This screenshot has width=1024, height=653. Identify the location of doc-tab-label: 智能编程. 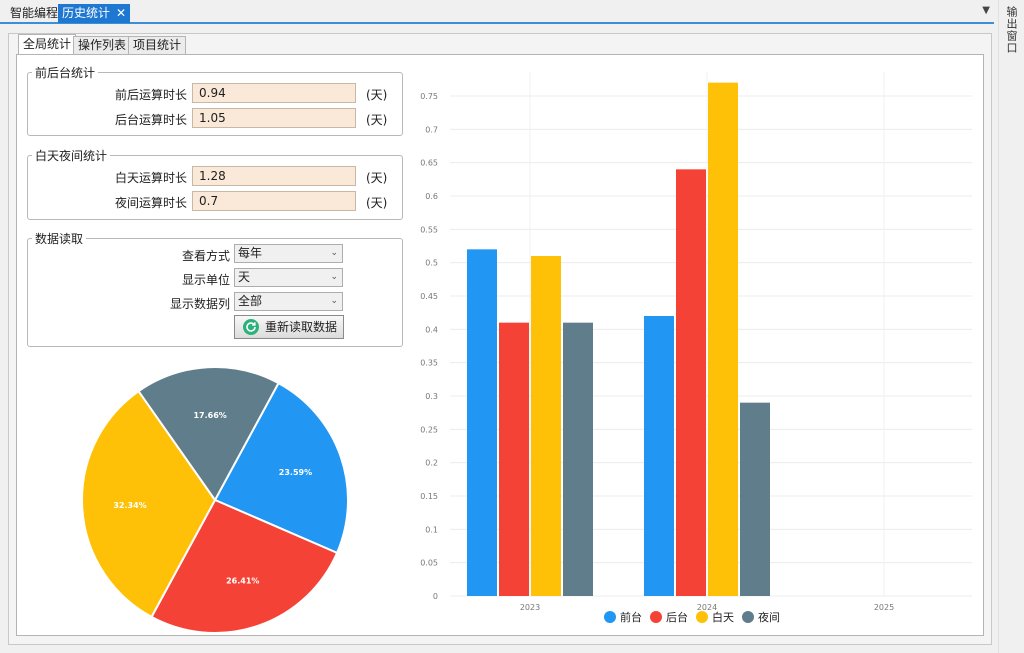
(34, 13).